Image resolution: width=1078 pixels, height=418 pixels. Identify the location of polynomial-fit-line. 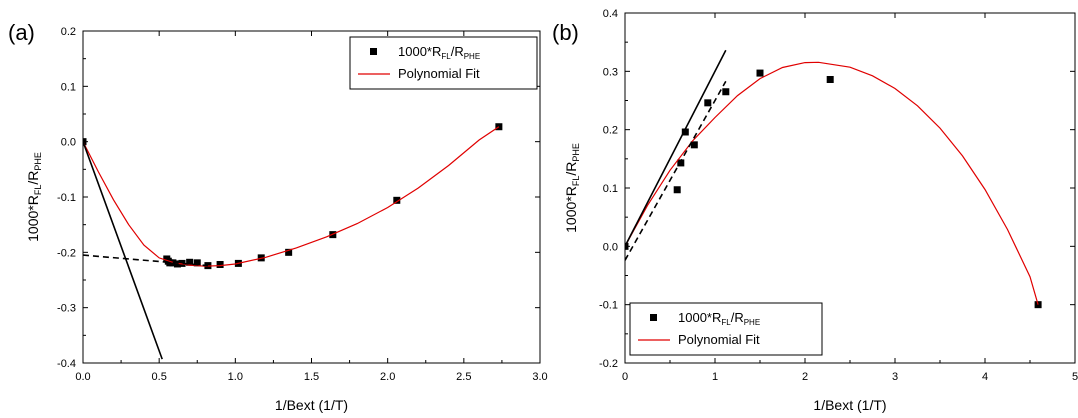
(291, 196).